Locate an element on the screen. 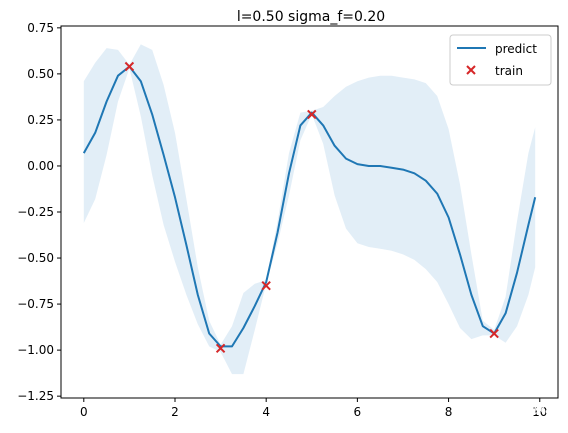 The image size is (568, 433). y-tick-label: −0.50 is located at coordinates (35, 258).